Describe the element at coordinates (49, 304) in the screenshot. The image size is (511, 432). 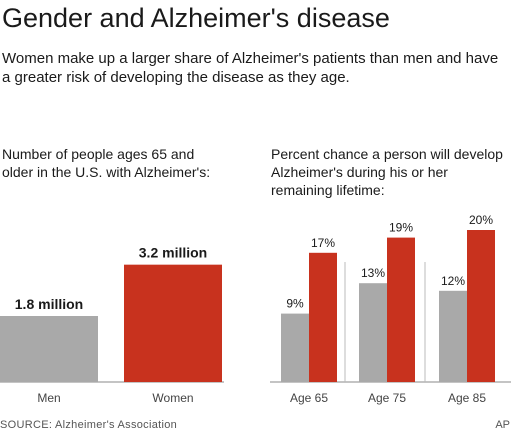
I see `value-label-men: 1.8 million` at that location.